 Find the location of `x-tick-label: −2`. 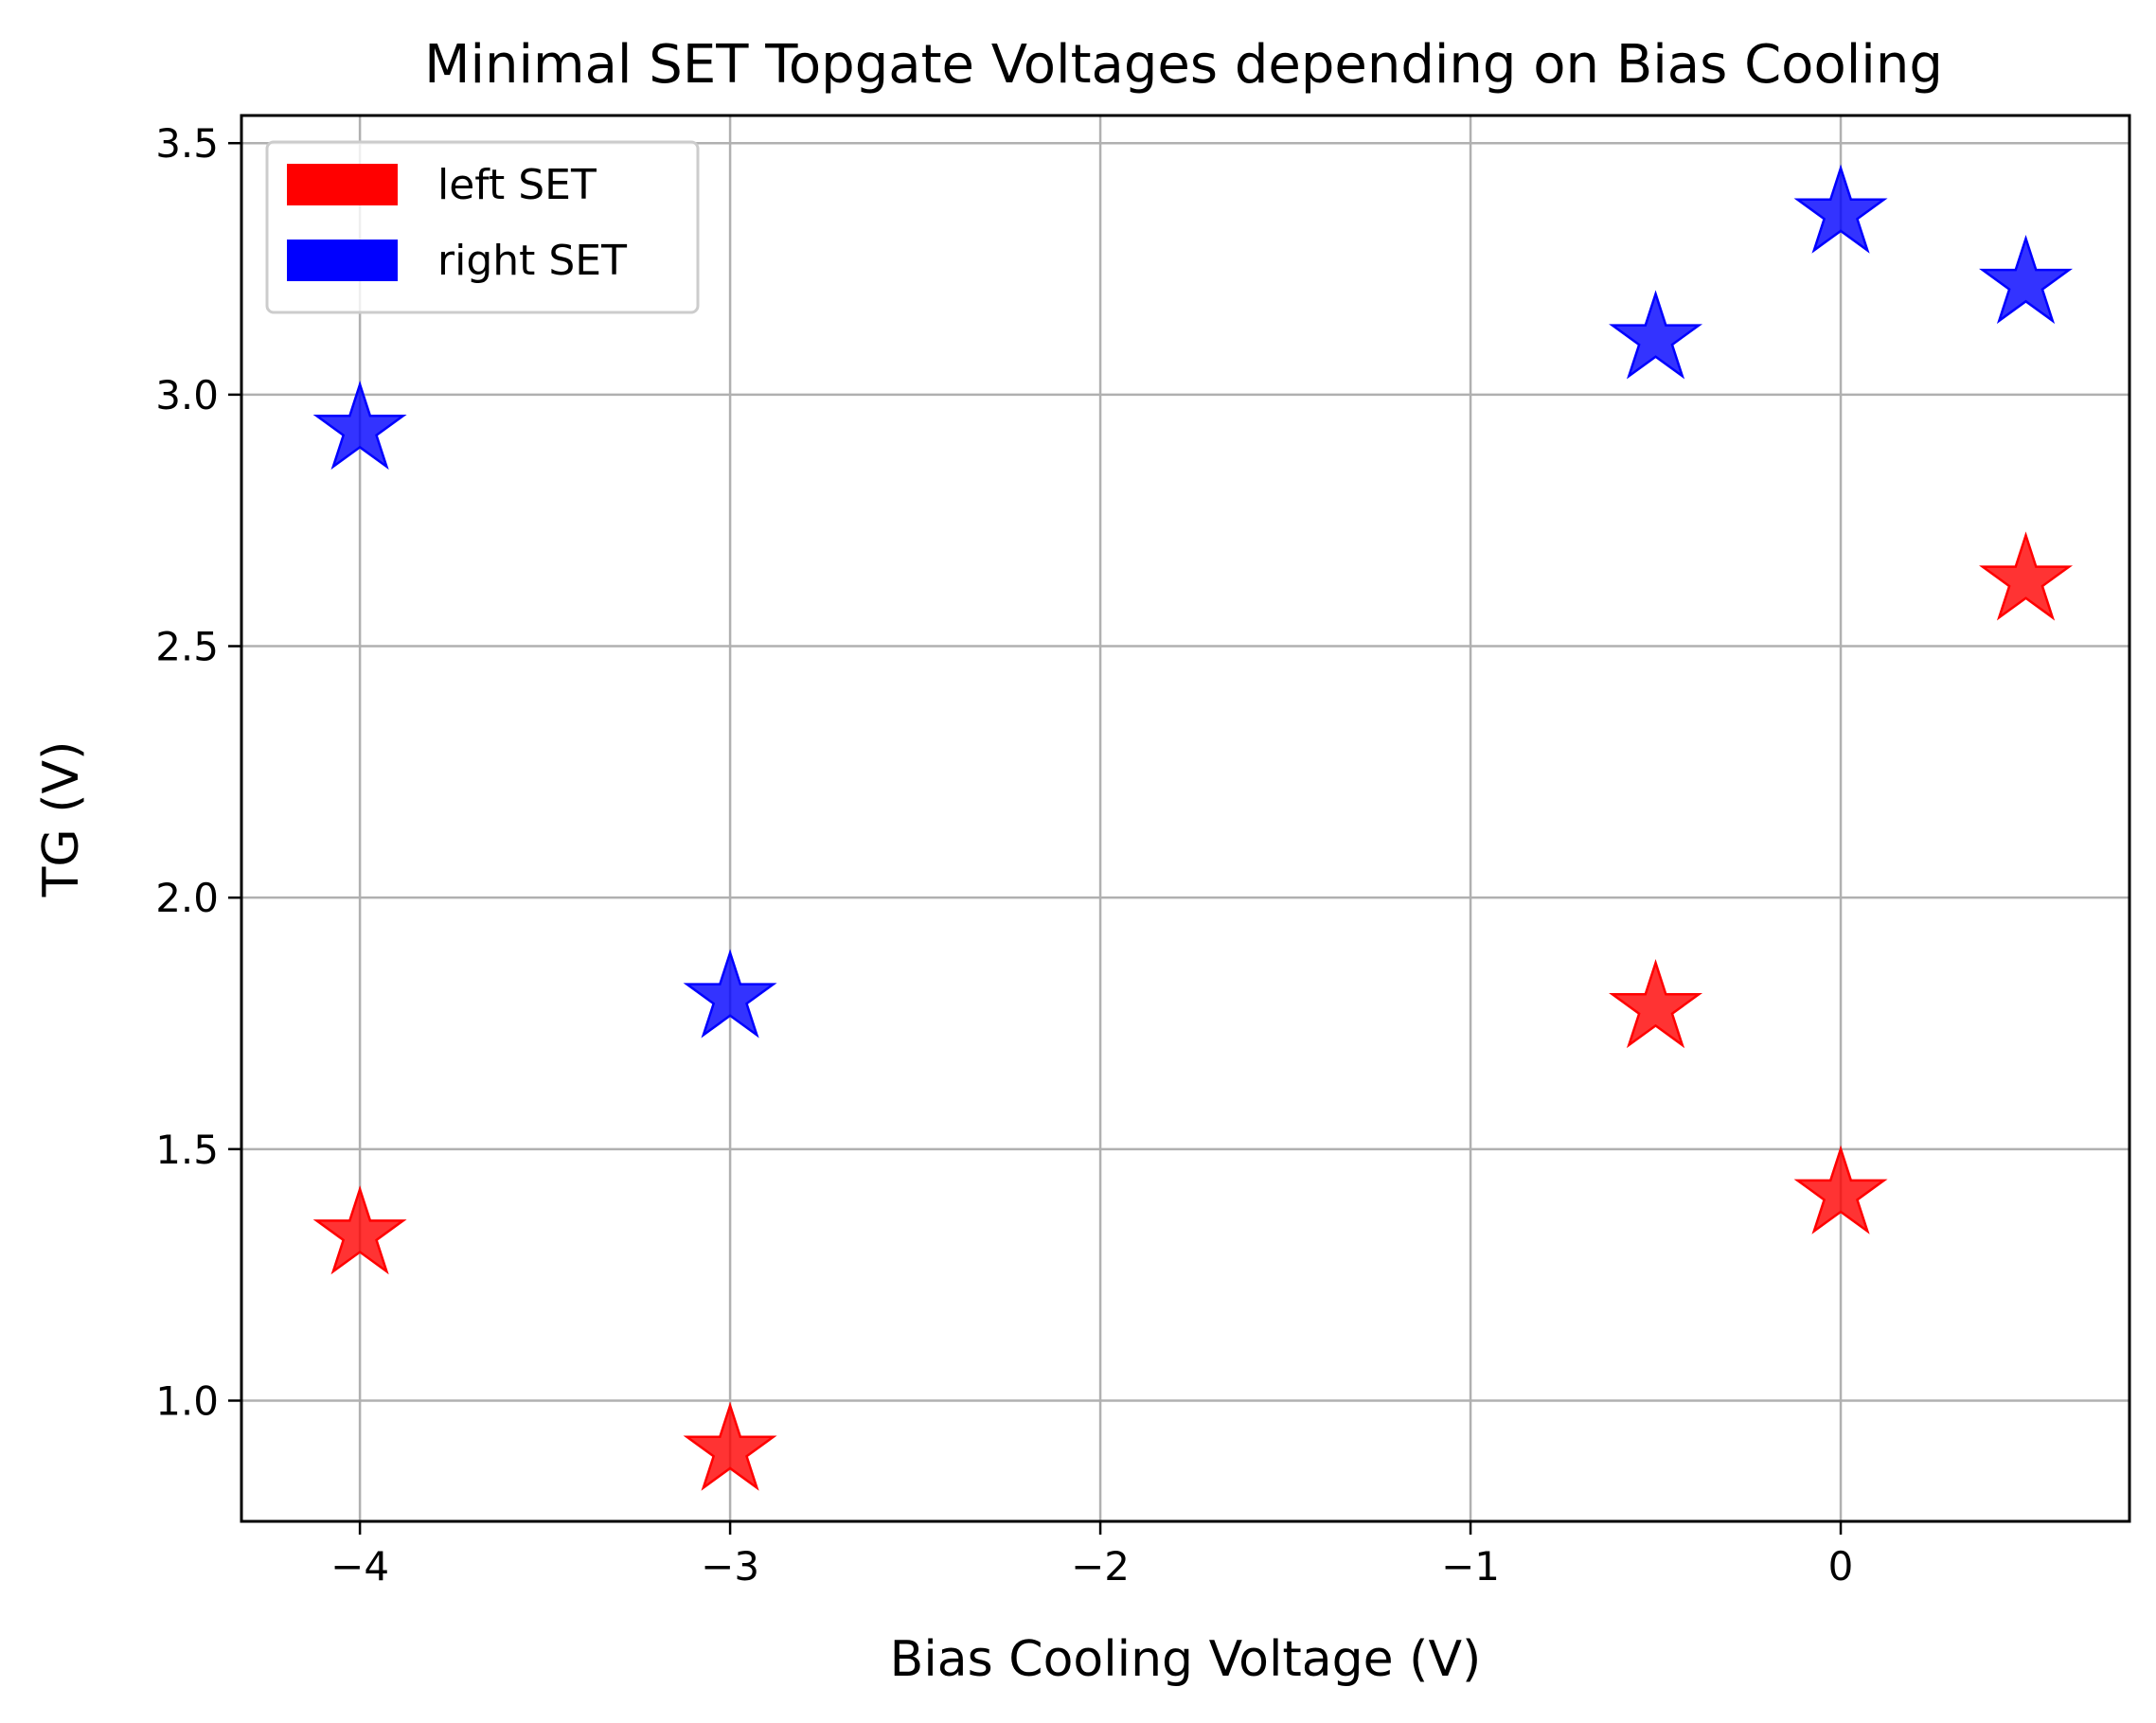

x-tick-label: −2 is located at coordinates (1100, 1566).